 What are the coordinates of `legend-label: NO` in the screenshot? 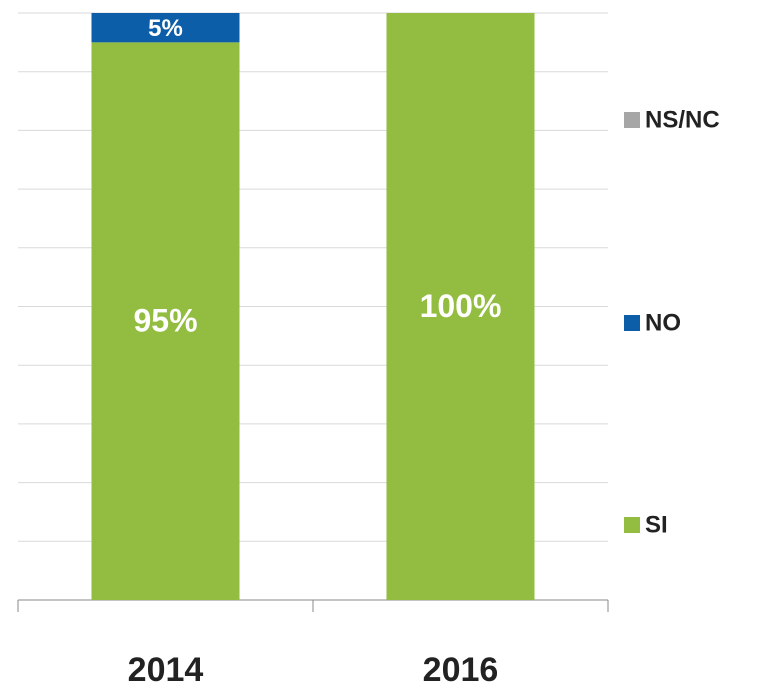 It's located at (663, 322).